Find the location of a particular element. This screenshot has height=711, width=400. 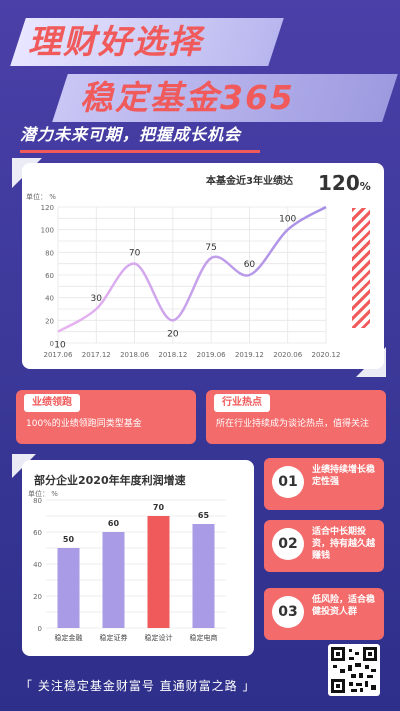

bar-chart-title: 部分企业2020年年度利润增速 is located at coordinates (110, 480).